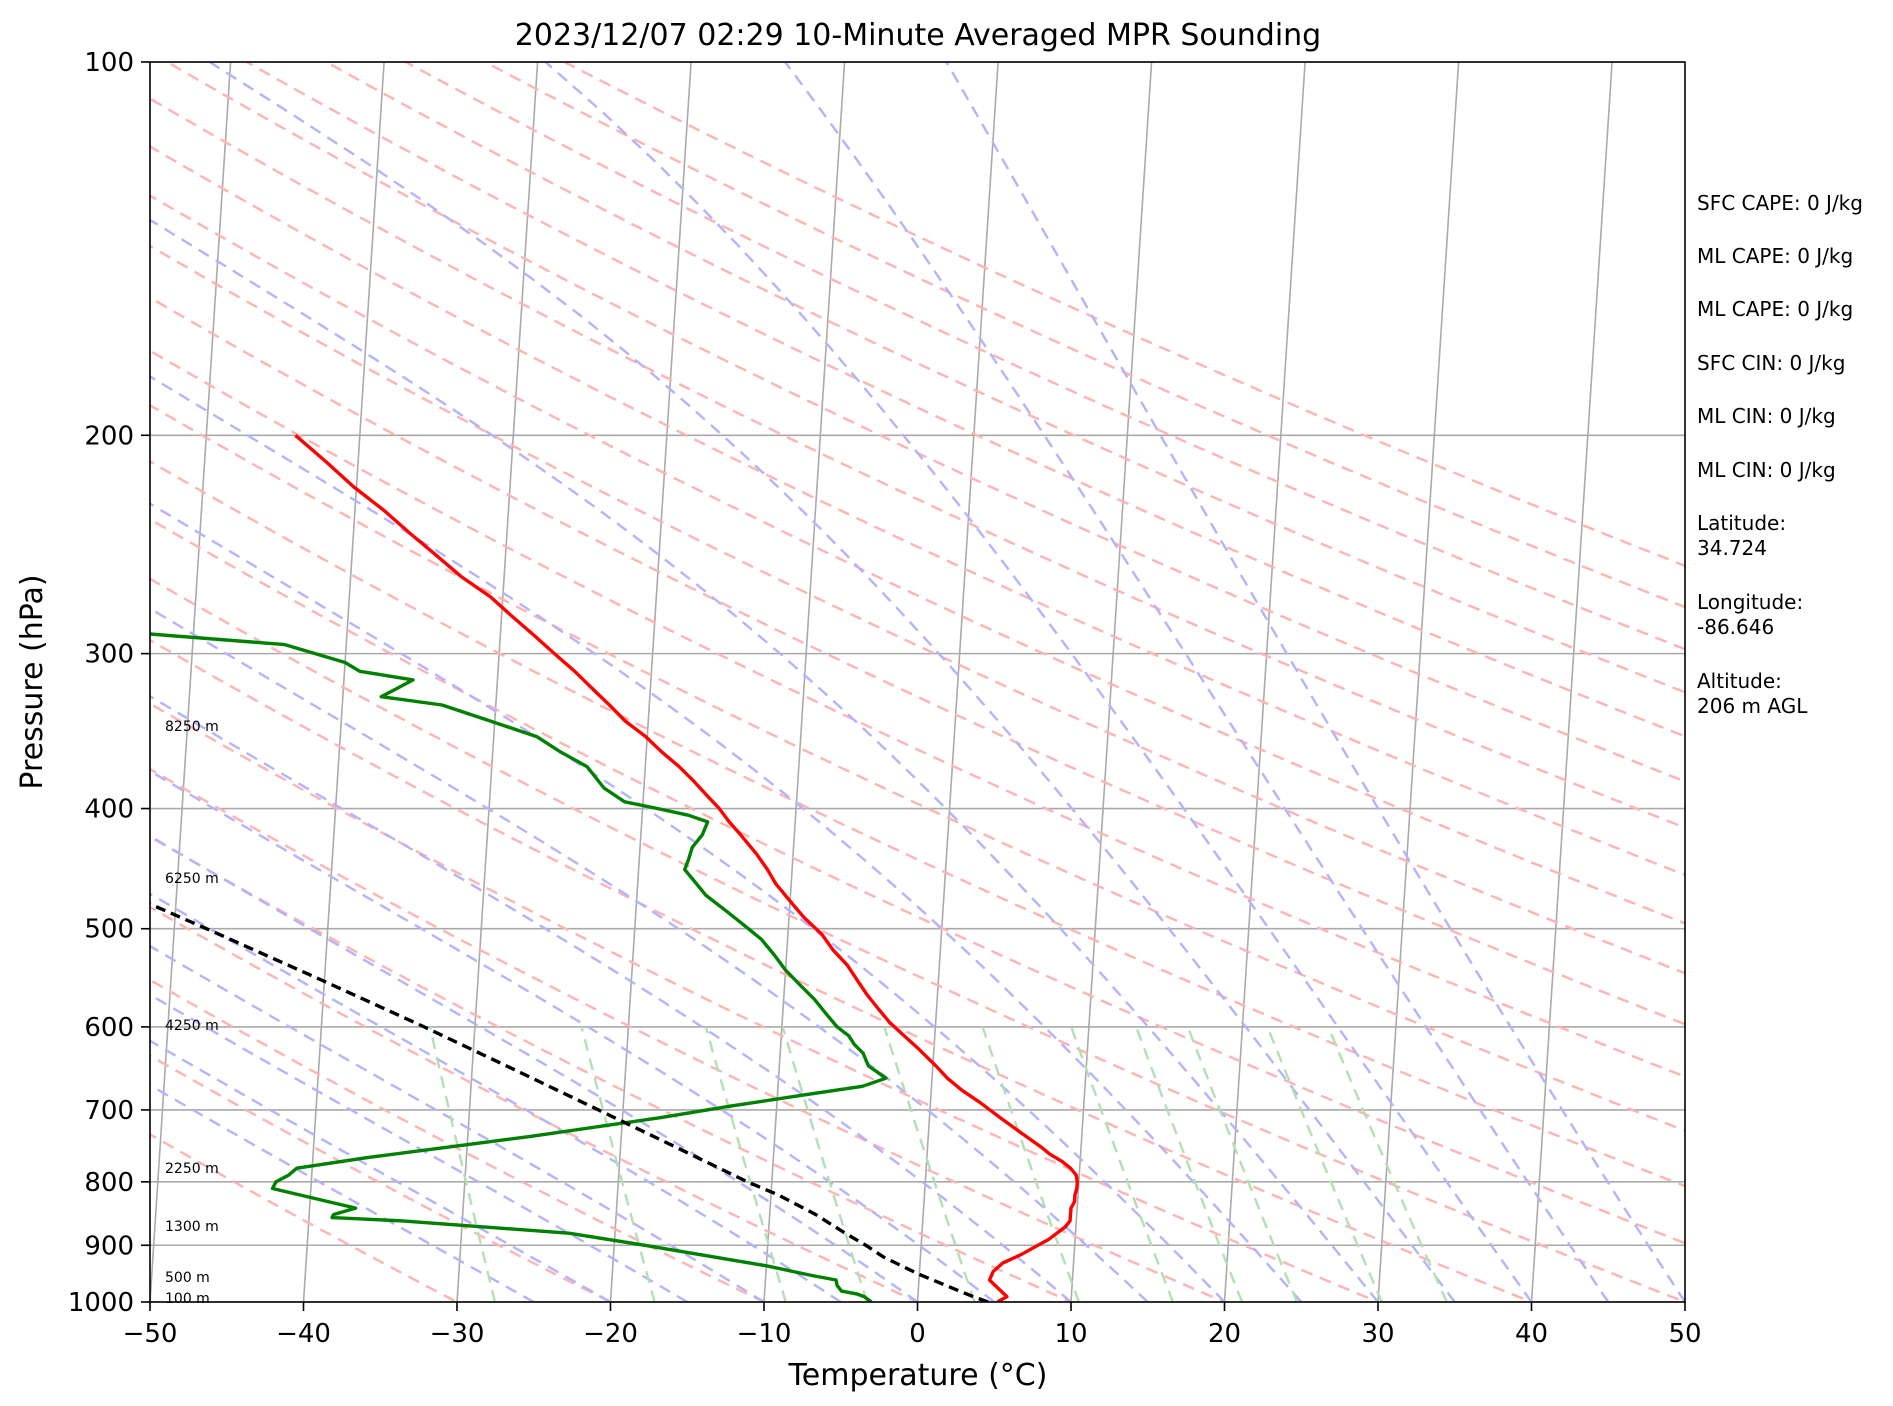 This screenshot has width=1893, height=1406. What do you see at coordinates (1735, 627) in the screenshot?
I see `stat-annotation: -86.646` at bounding box center [1735, 627].